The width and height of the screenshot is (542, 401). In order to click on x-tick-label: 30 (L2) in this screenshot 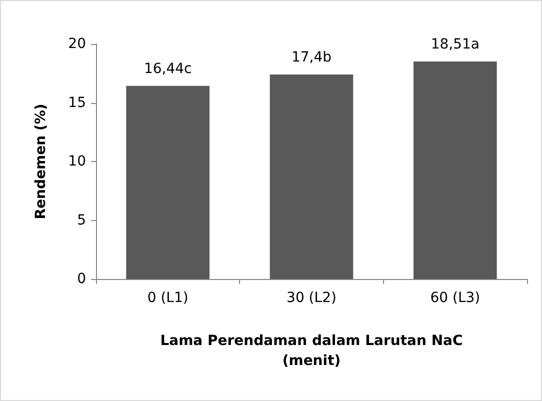, I will do `click(311, 298)`.